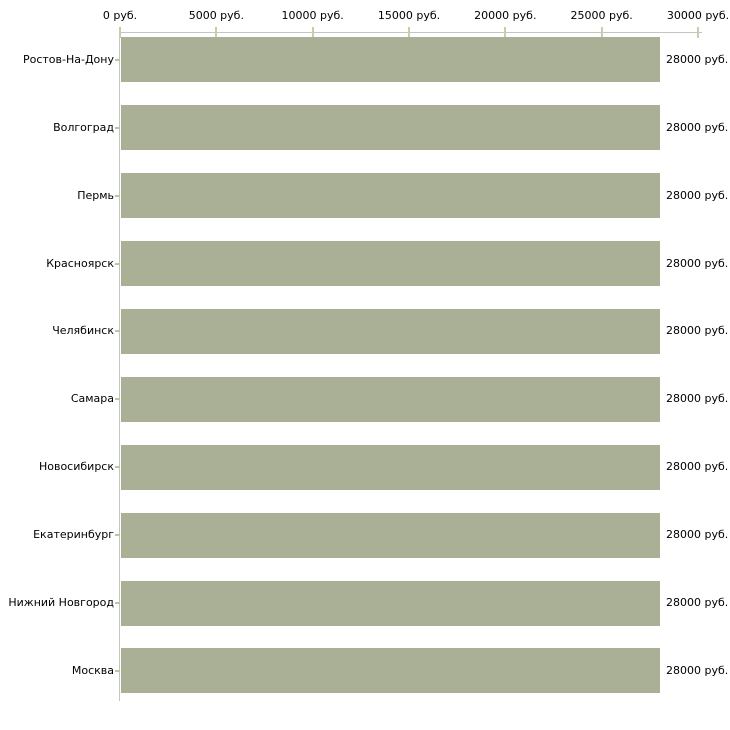  What do you see at coordinates (409, 15) in the screenshot?
I see `x-tick-label: 15000 руб.` at bounding box center [409, 15].